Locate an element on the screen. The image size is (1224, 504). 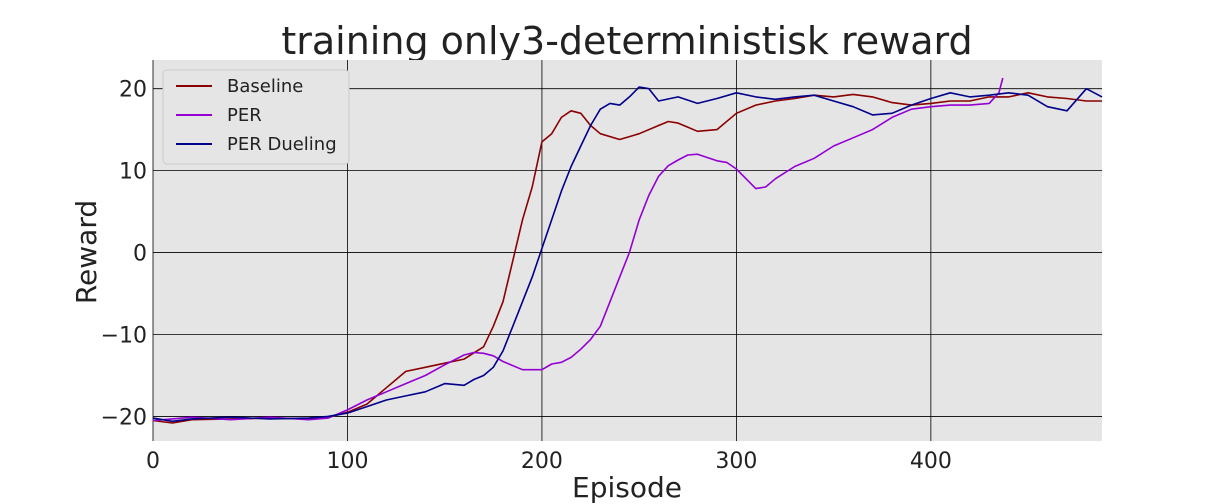
y-tick-label: 20 is located at coordinates (133, 90).